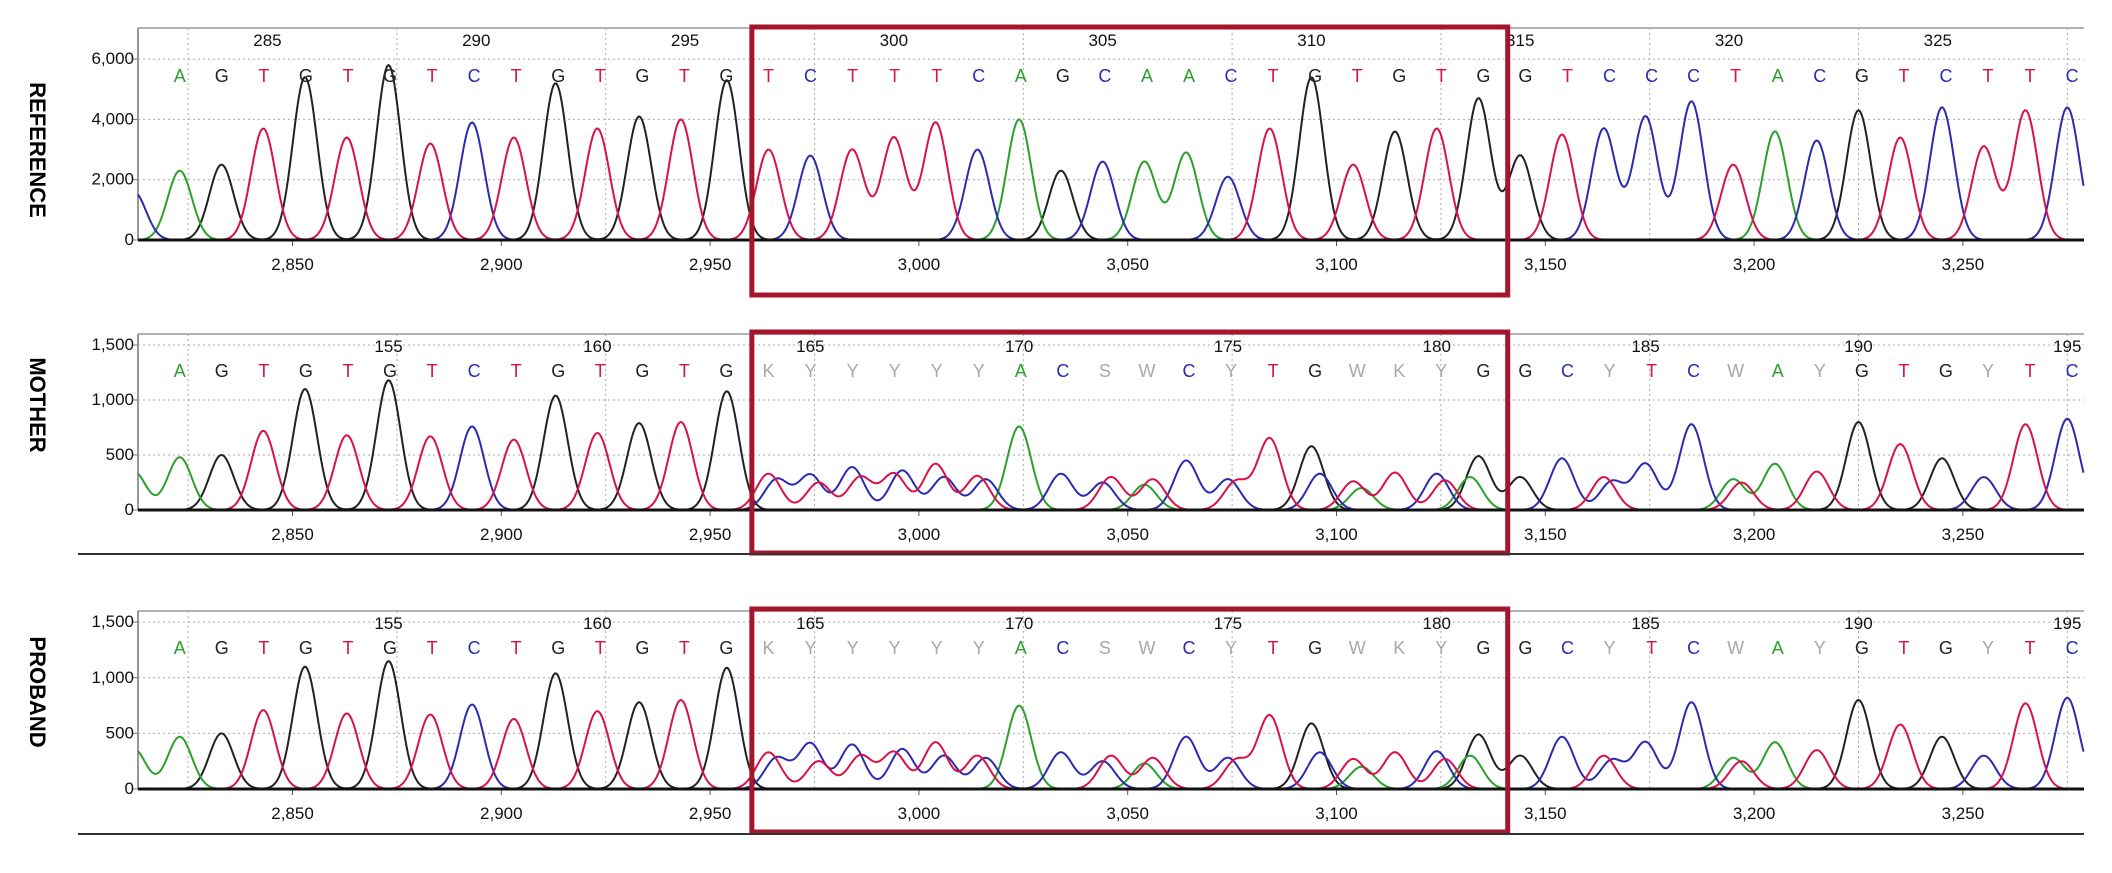 Image resolution: width=2112 pixels, height=873 pixels. What do you see at coordinates (1019, 623) in the screenshot?
I see `position-number: 170` at bounding box center [1019, 623].